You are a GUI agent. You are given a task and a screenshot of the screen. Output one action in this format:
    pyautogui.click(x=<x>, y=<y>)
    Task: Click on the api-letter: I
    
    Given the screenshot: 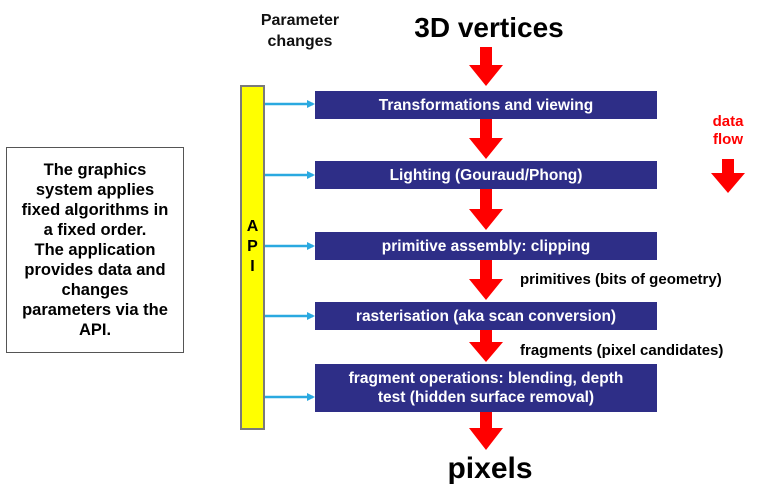 What is the action you would take?
    pyautogui.click(x=252, y=266)
    